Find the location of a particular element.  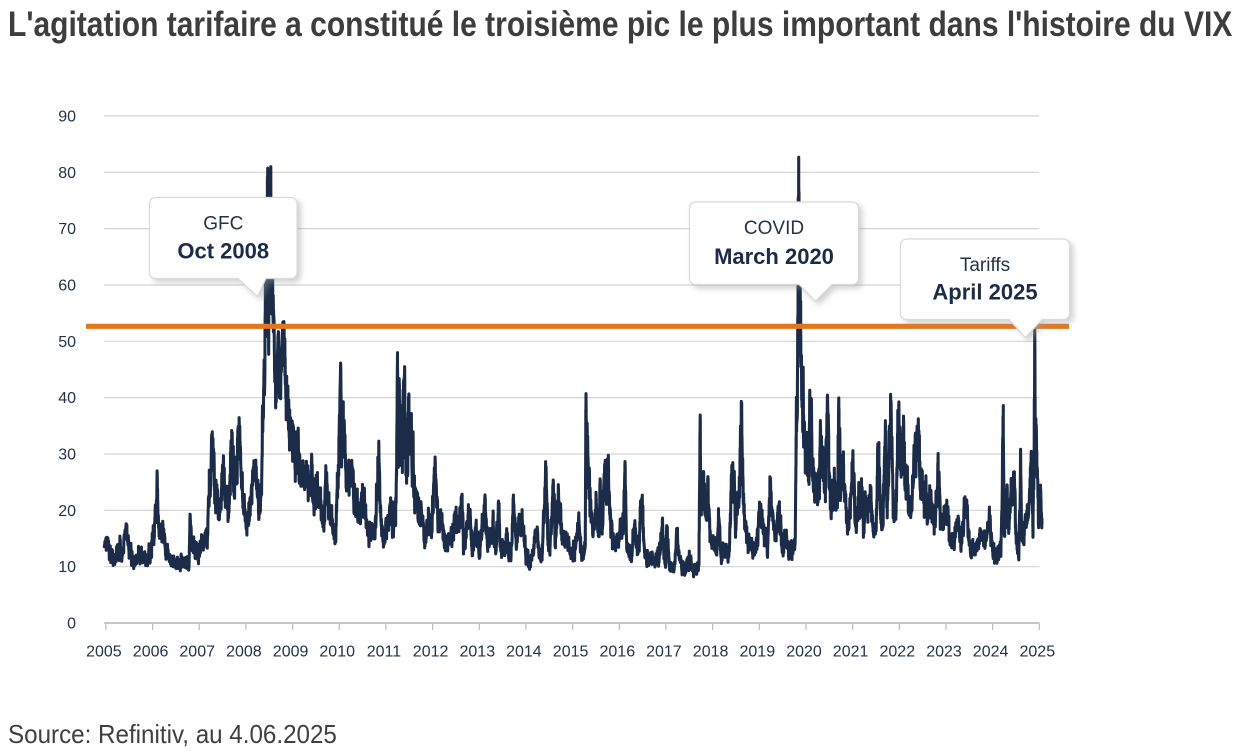

svg-text: 2020 is located at coordinates (804, 652).